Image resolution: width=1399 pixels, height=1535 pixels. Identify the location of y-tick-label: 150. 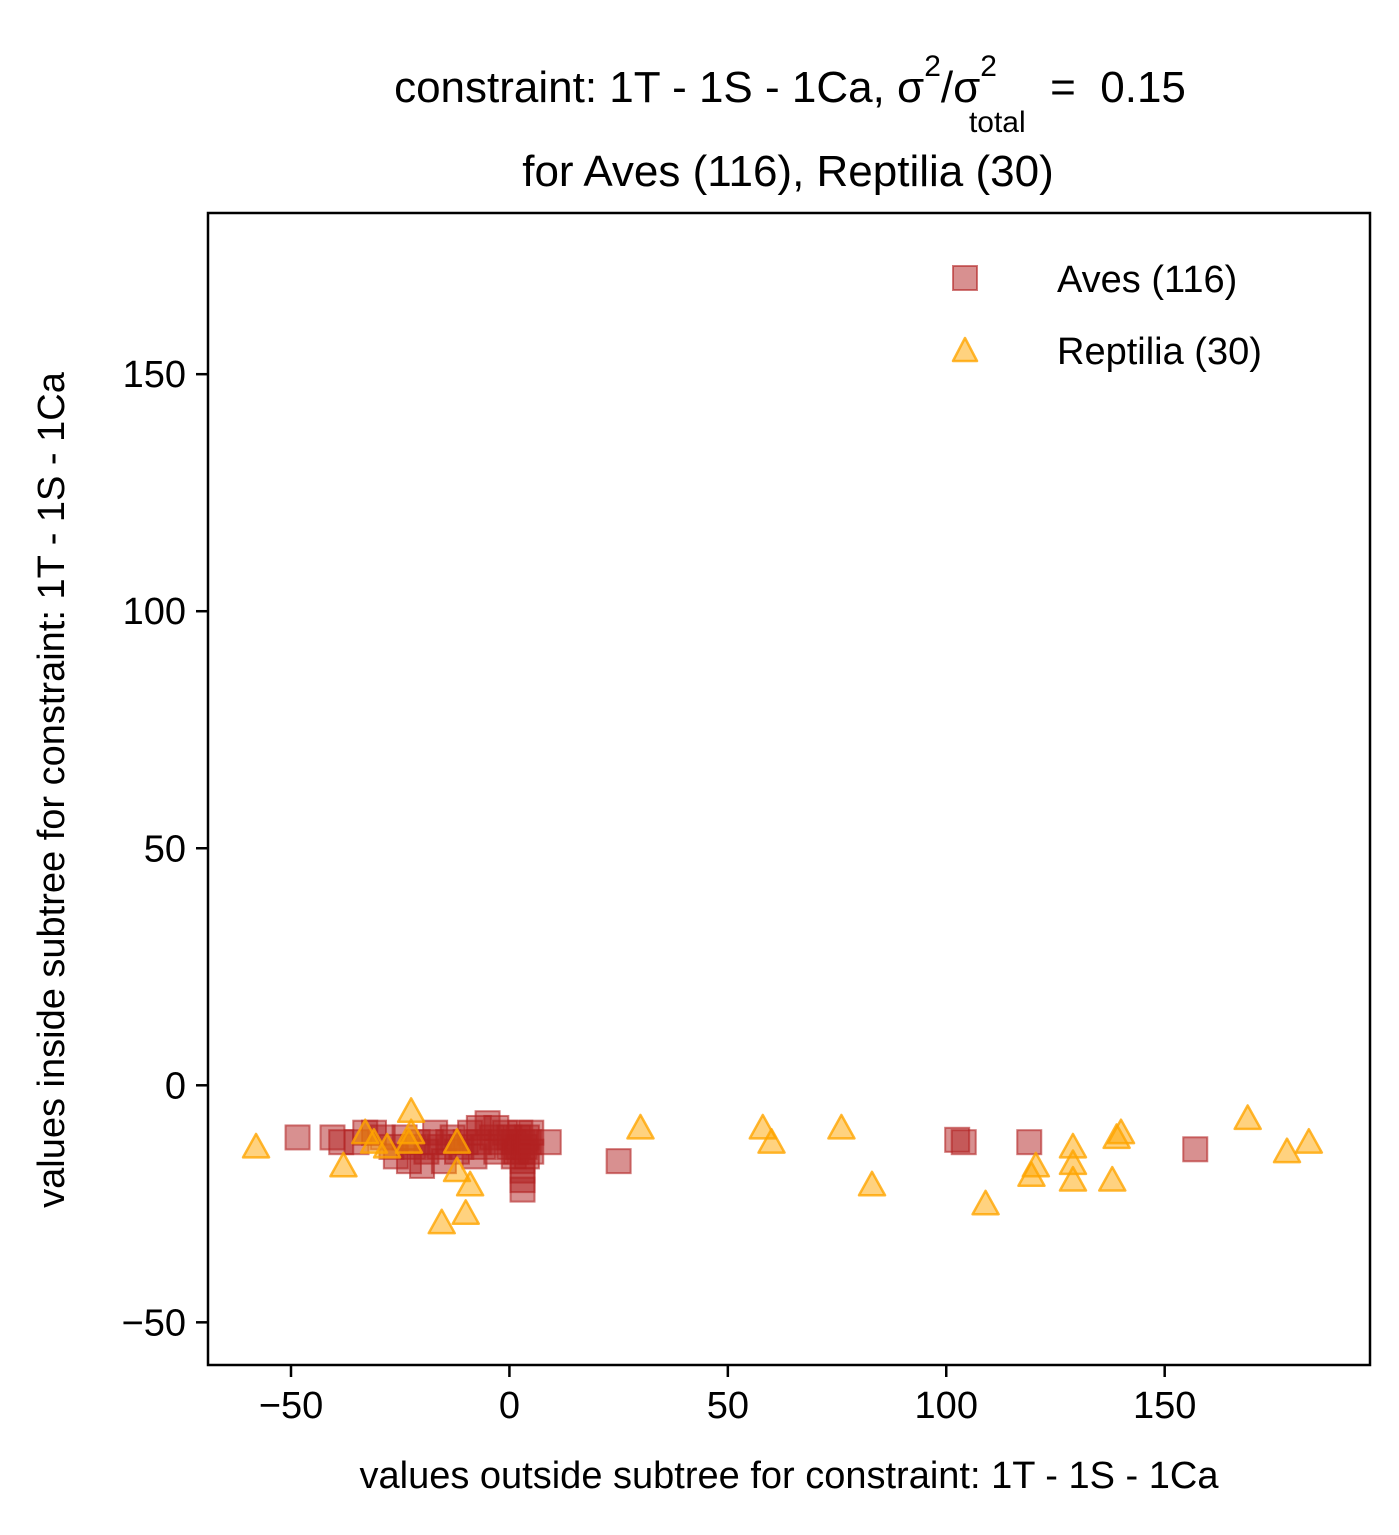
(154, 375).